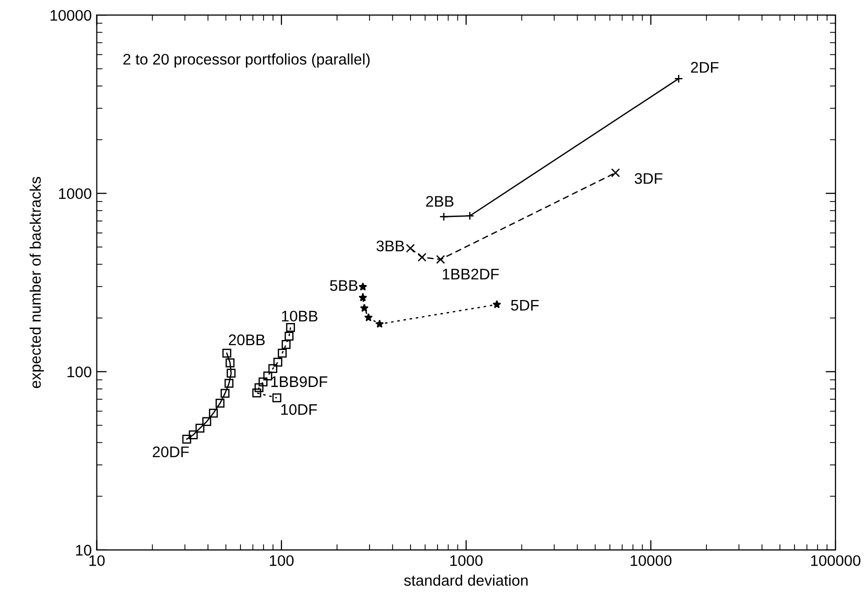 The image size is (864, 603). I want to click on annotation: 20BB, so click(246, 340).